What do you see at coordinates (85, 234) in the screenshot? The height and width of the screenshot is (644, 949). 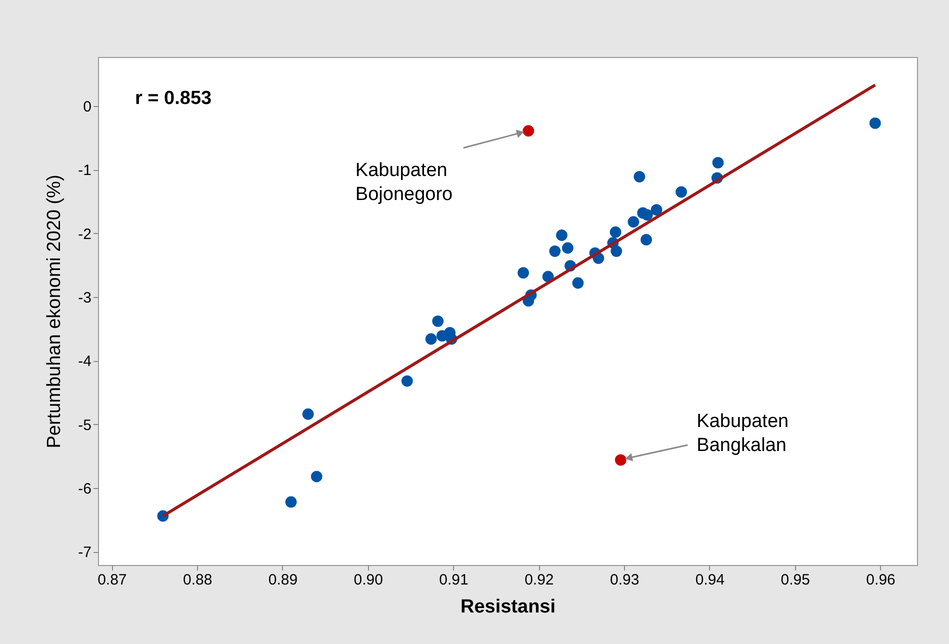 I see `y-tick-label: -2` at bounding box center [85, 234].